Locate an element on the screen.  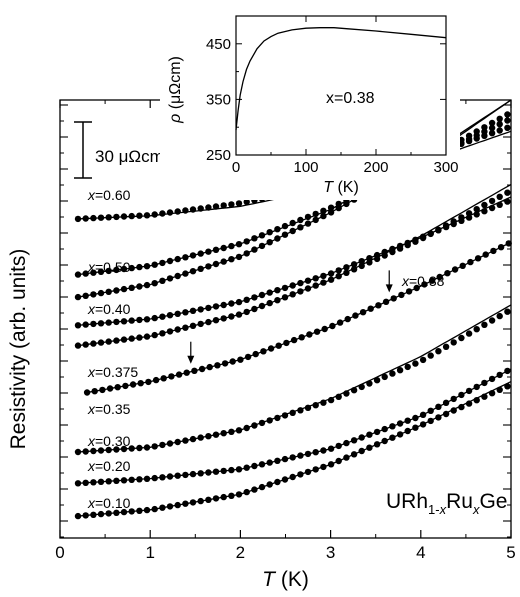
x-axis-label-unit: (K) is located at coordinates (292, 579).